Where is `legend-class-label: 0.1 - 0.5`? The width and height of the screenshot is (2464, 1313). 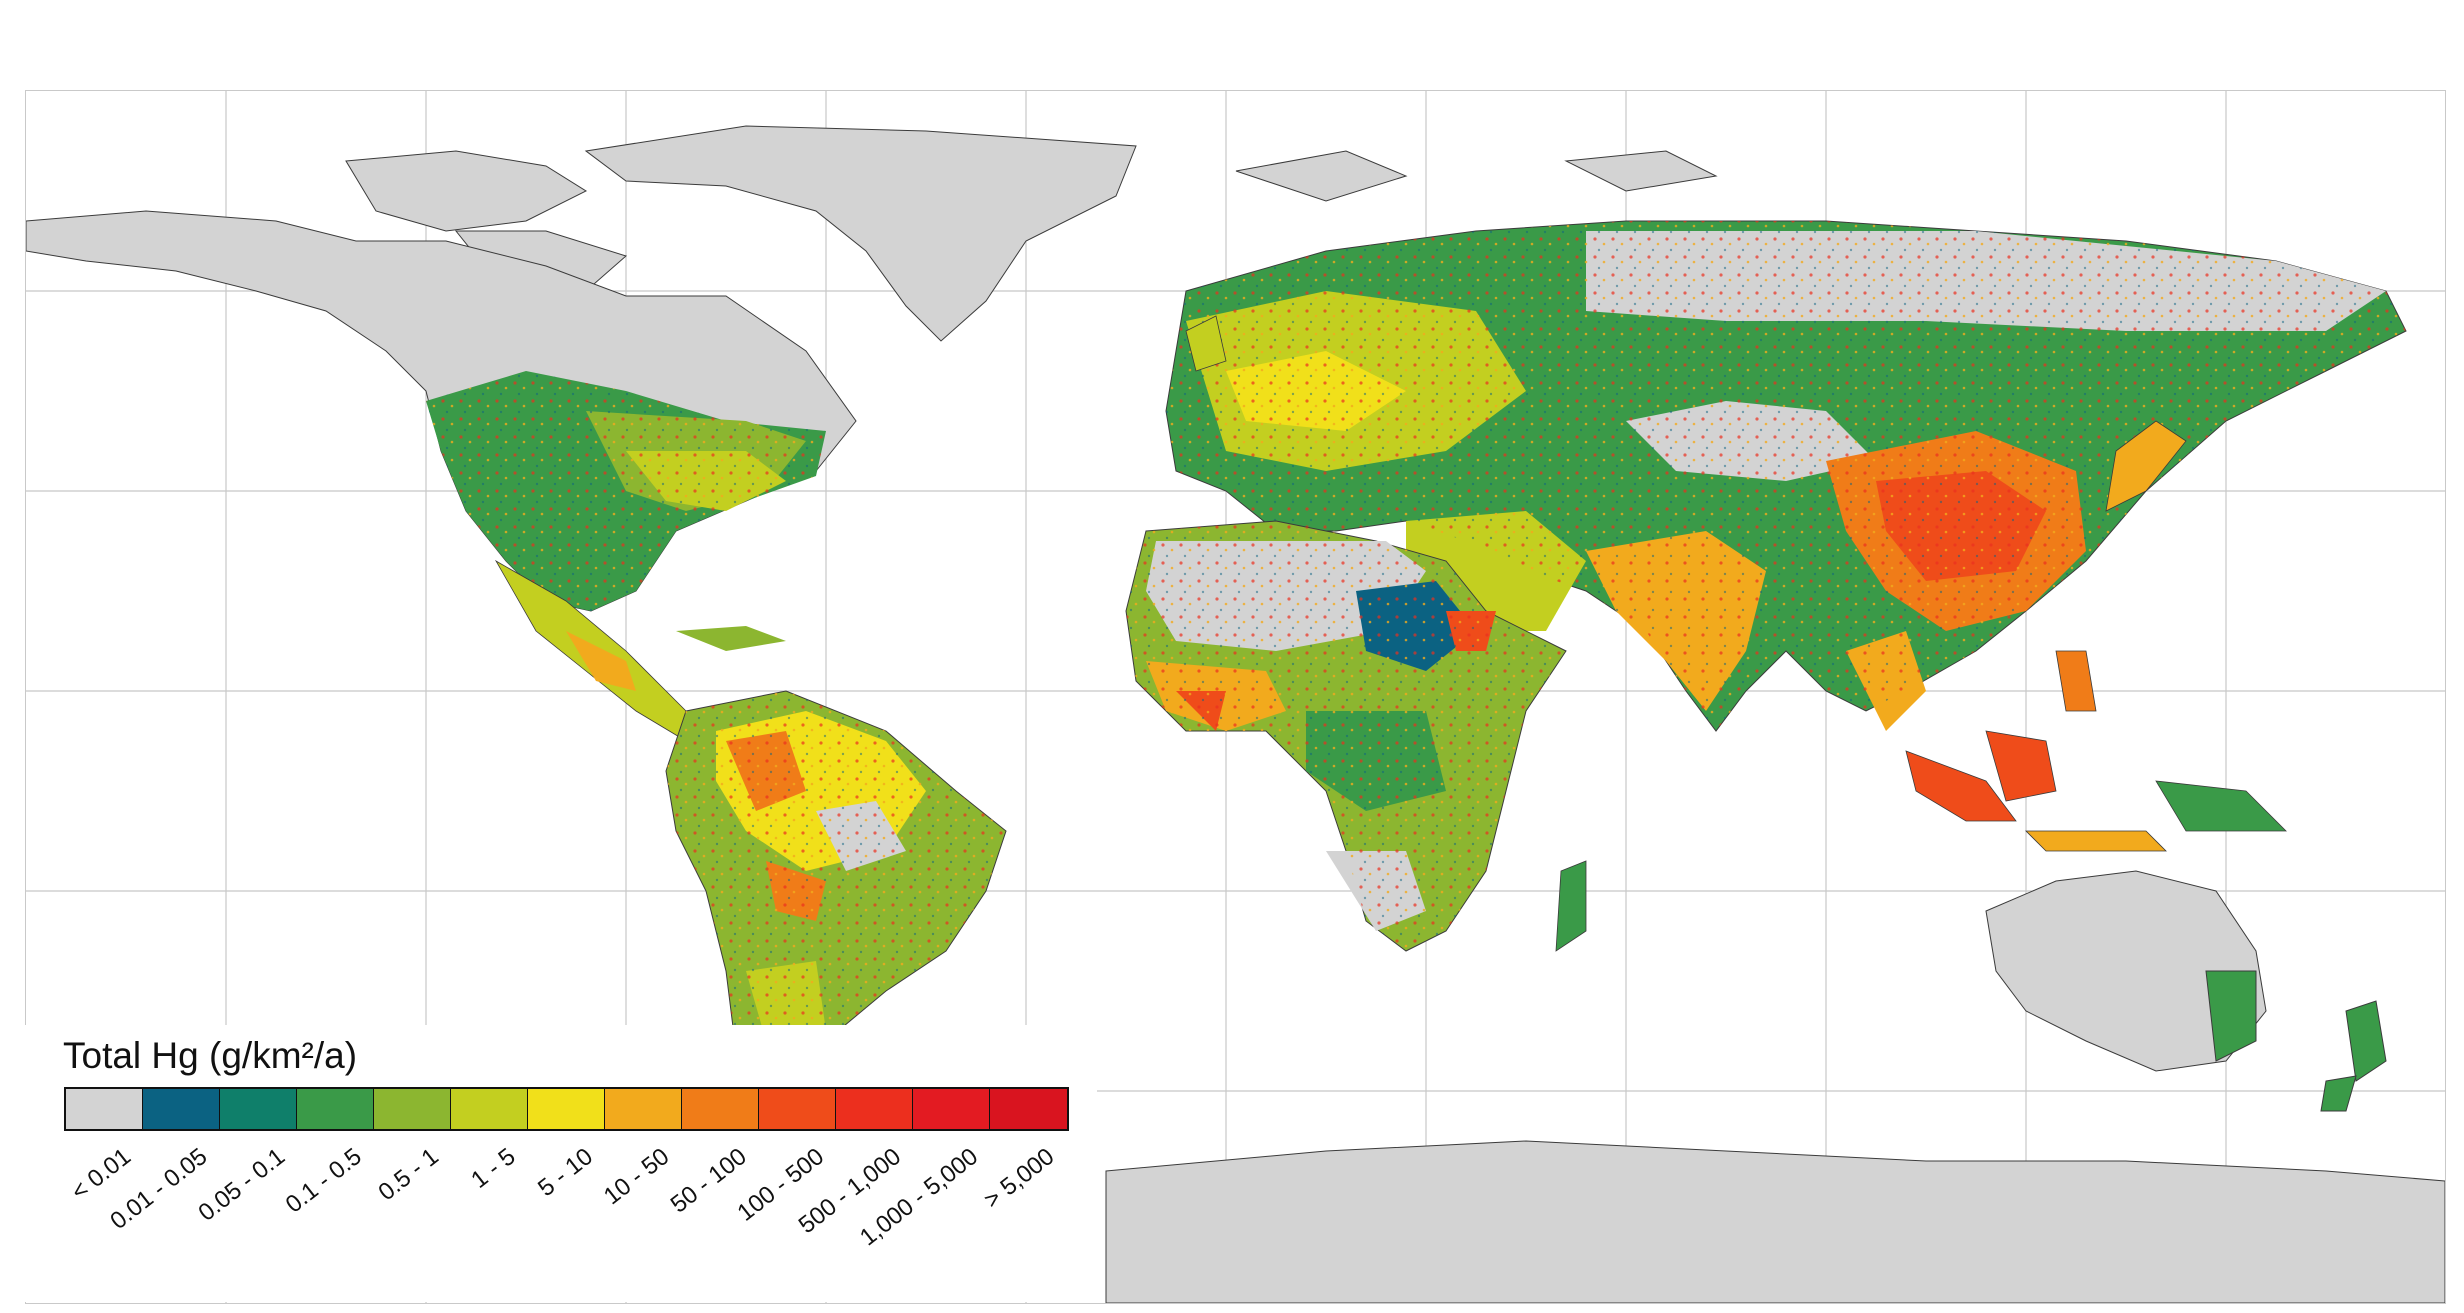 legend-class-label: 0.1 - 0.5 is located at coordinates (324, 1181).